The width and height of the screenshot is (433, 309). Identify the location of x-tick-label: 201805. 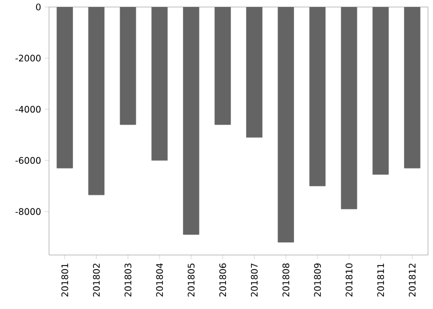
(191, 280).